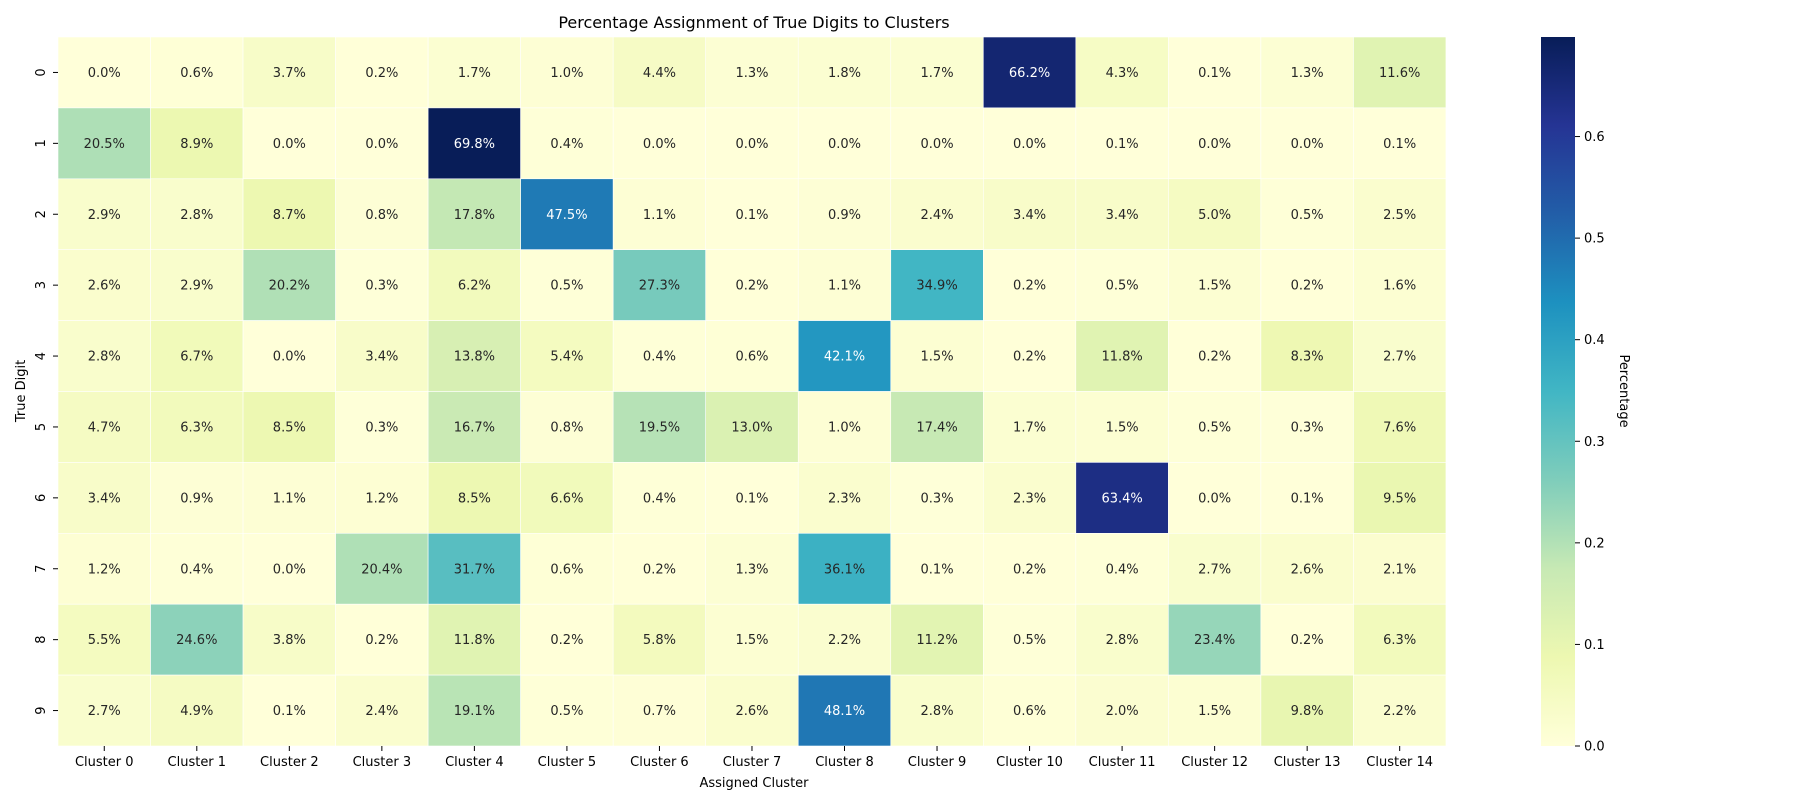  I want to click on colorbar, so click(1558, 391).